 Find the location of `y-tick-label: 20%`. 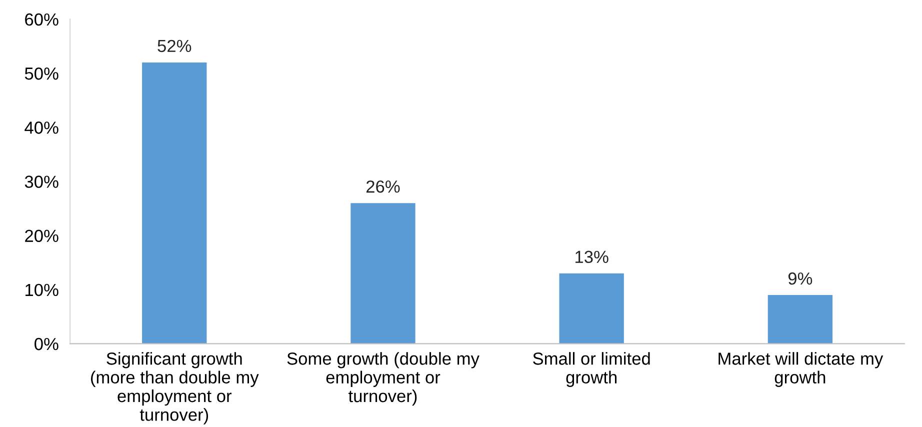

y-tick-label: 20% is located at coordinates (41, 236).